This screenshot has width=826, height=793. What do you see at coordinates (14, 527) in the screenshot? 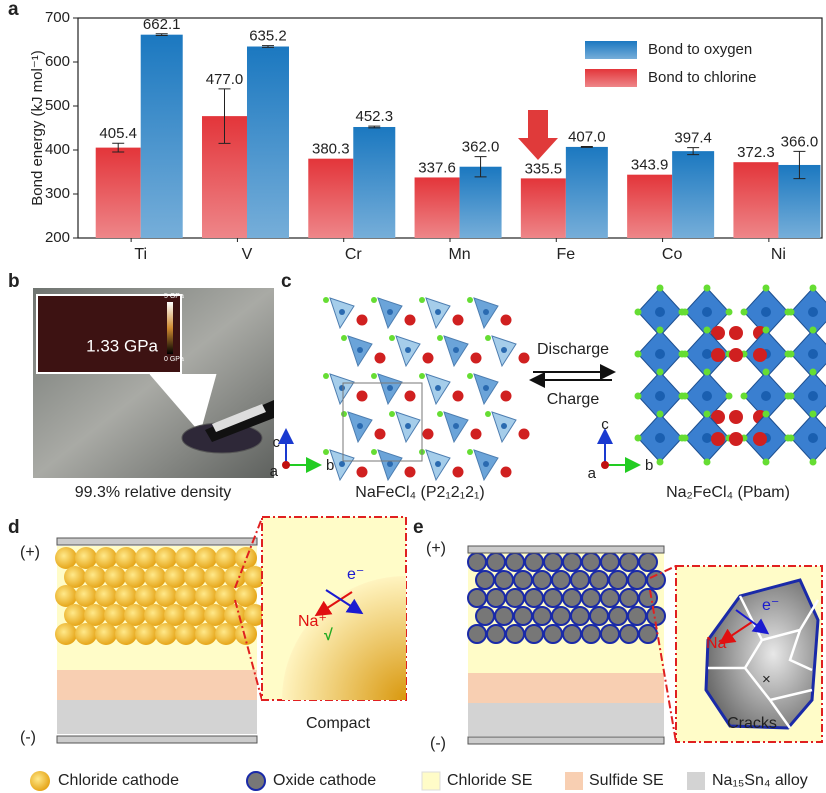
I see `panel-label: d` at bounding box center [14, 527].